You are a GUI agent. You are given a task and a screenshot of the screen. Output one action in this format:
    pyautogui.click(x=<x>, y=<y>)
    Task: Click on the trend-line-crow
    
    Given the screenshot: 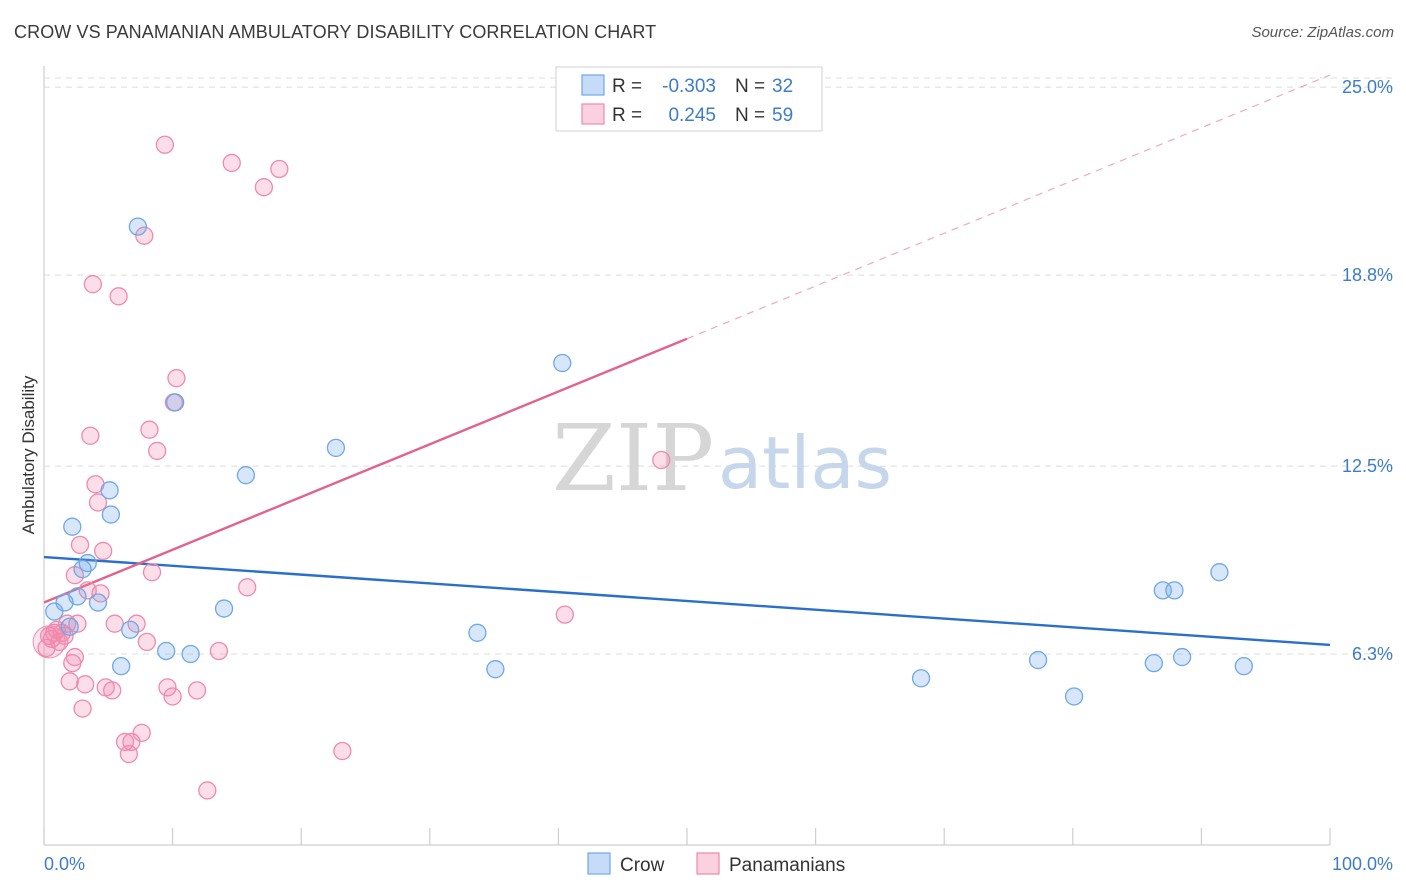 What is the action you would take?
    pyautogui.click(x=687, y=601)
    